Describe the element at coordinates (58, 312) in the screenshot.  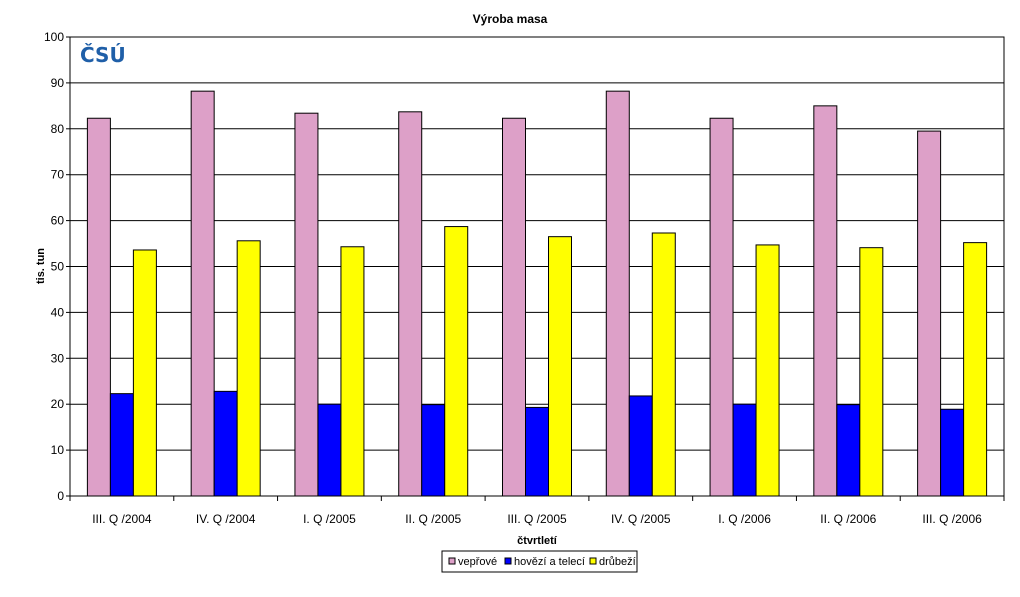
I see `y-tick-label: 40` at that location.